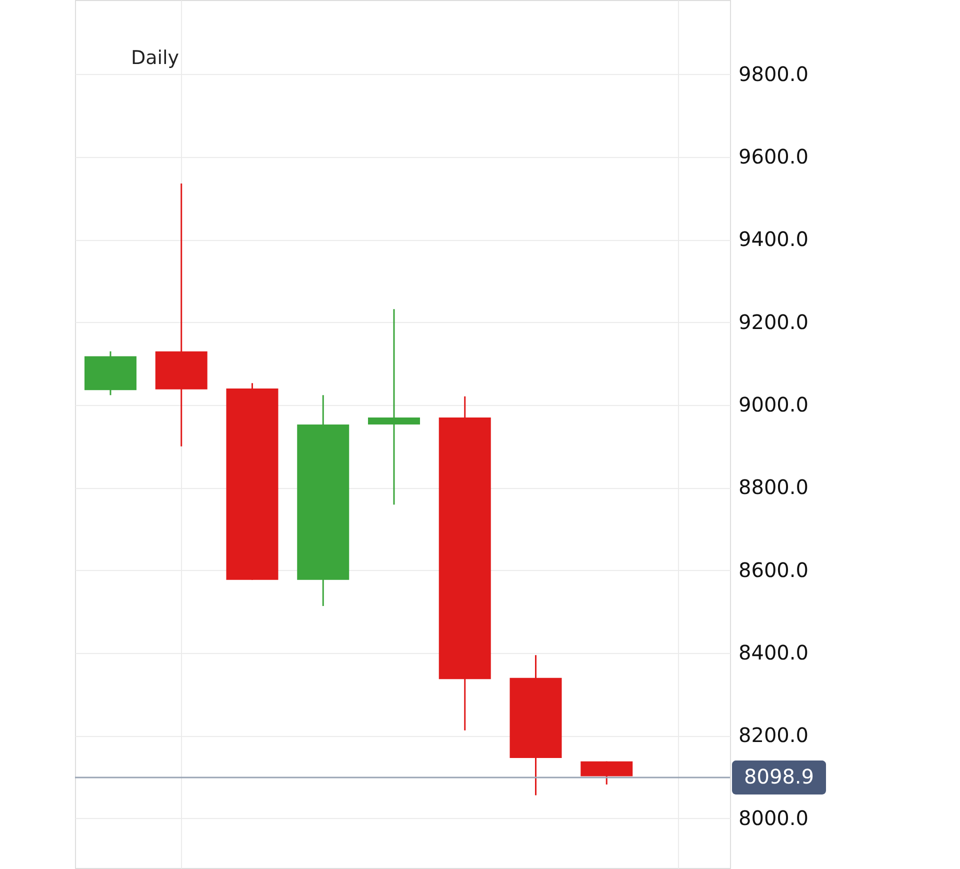 The width and height of the screenshot is (960, 869). What do you see at coordinates (155, 58) in the screenshot?
I see `annotation: Daily` at bounding box center [155, 58].